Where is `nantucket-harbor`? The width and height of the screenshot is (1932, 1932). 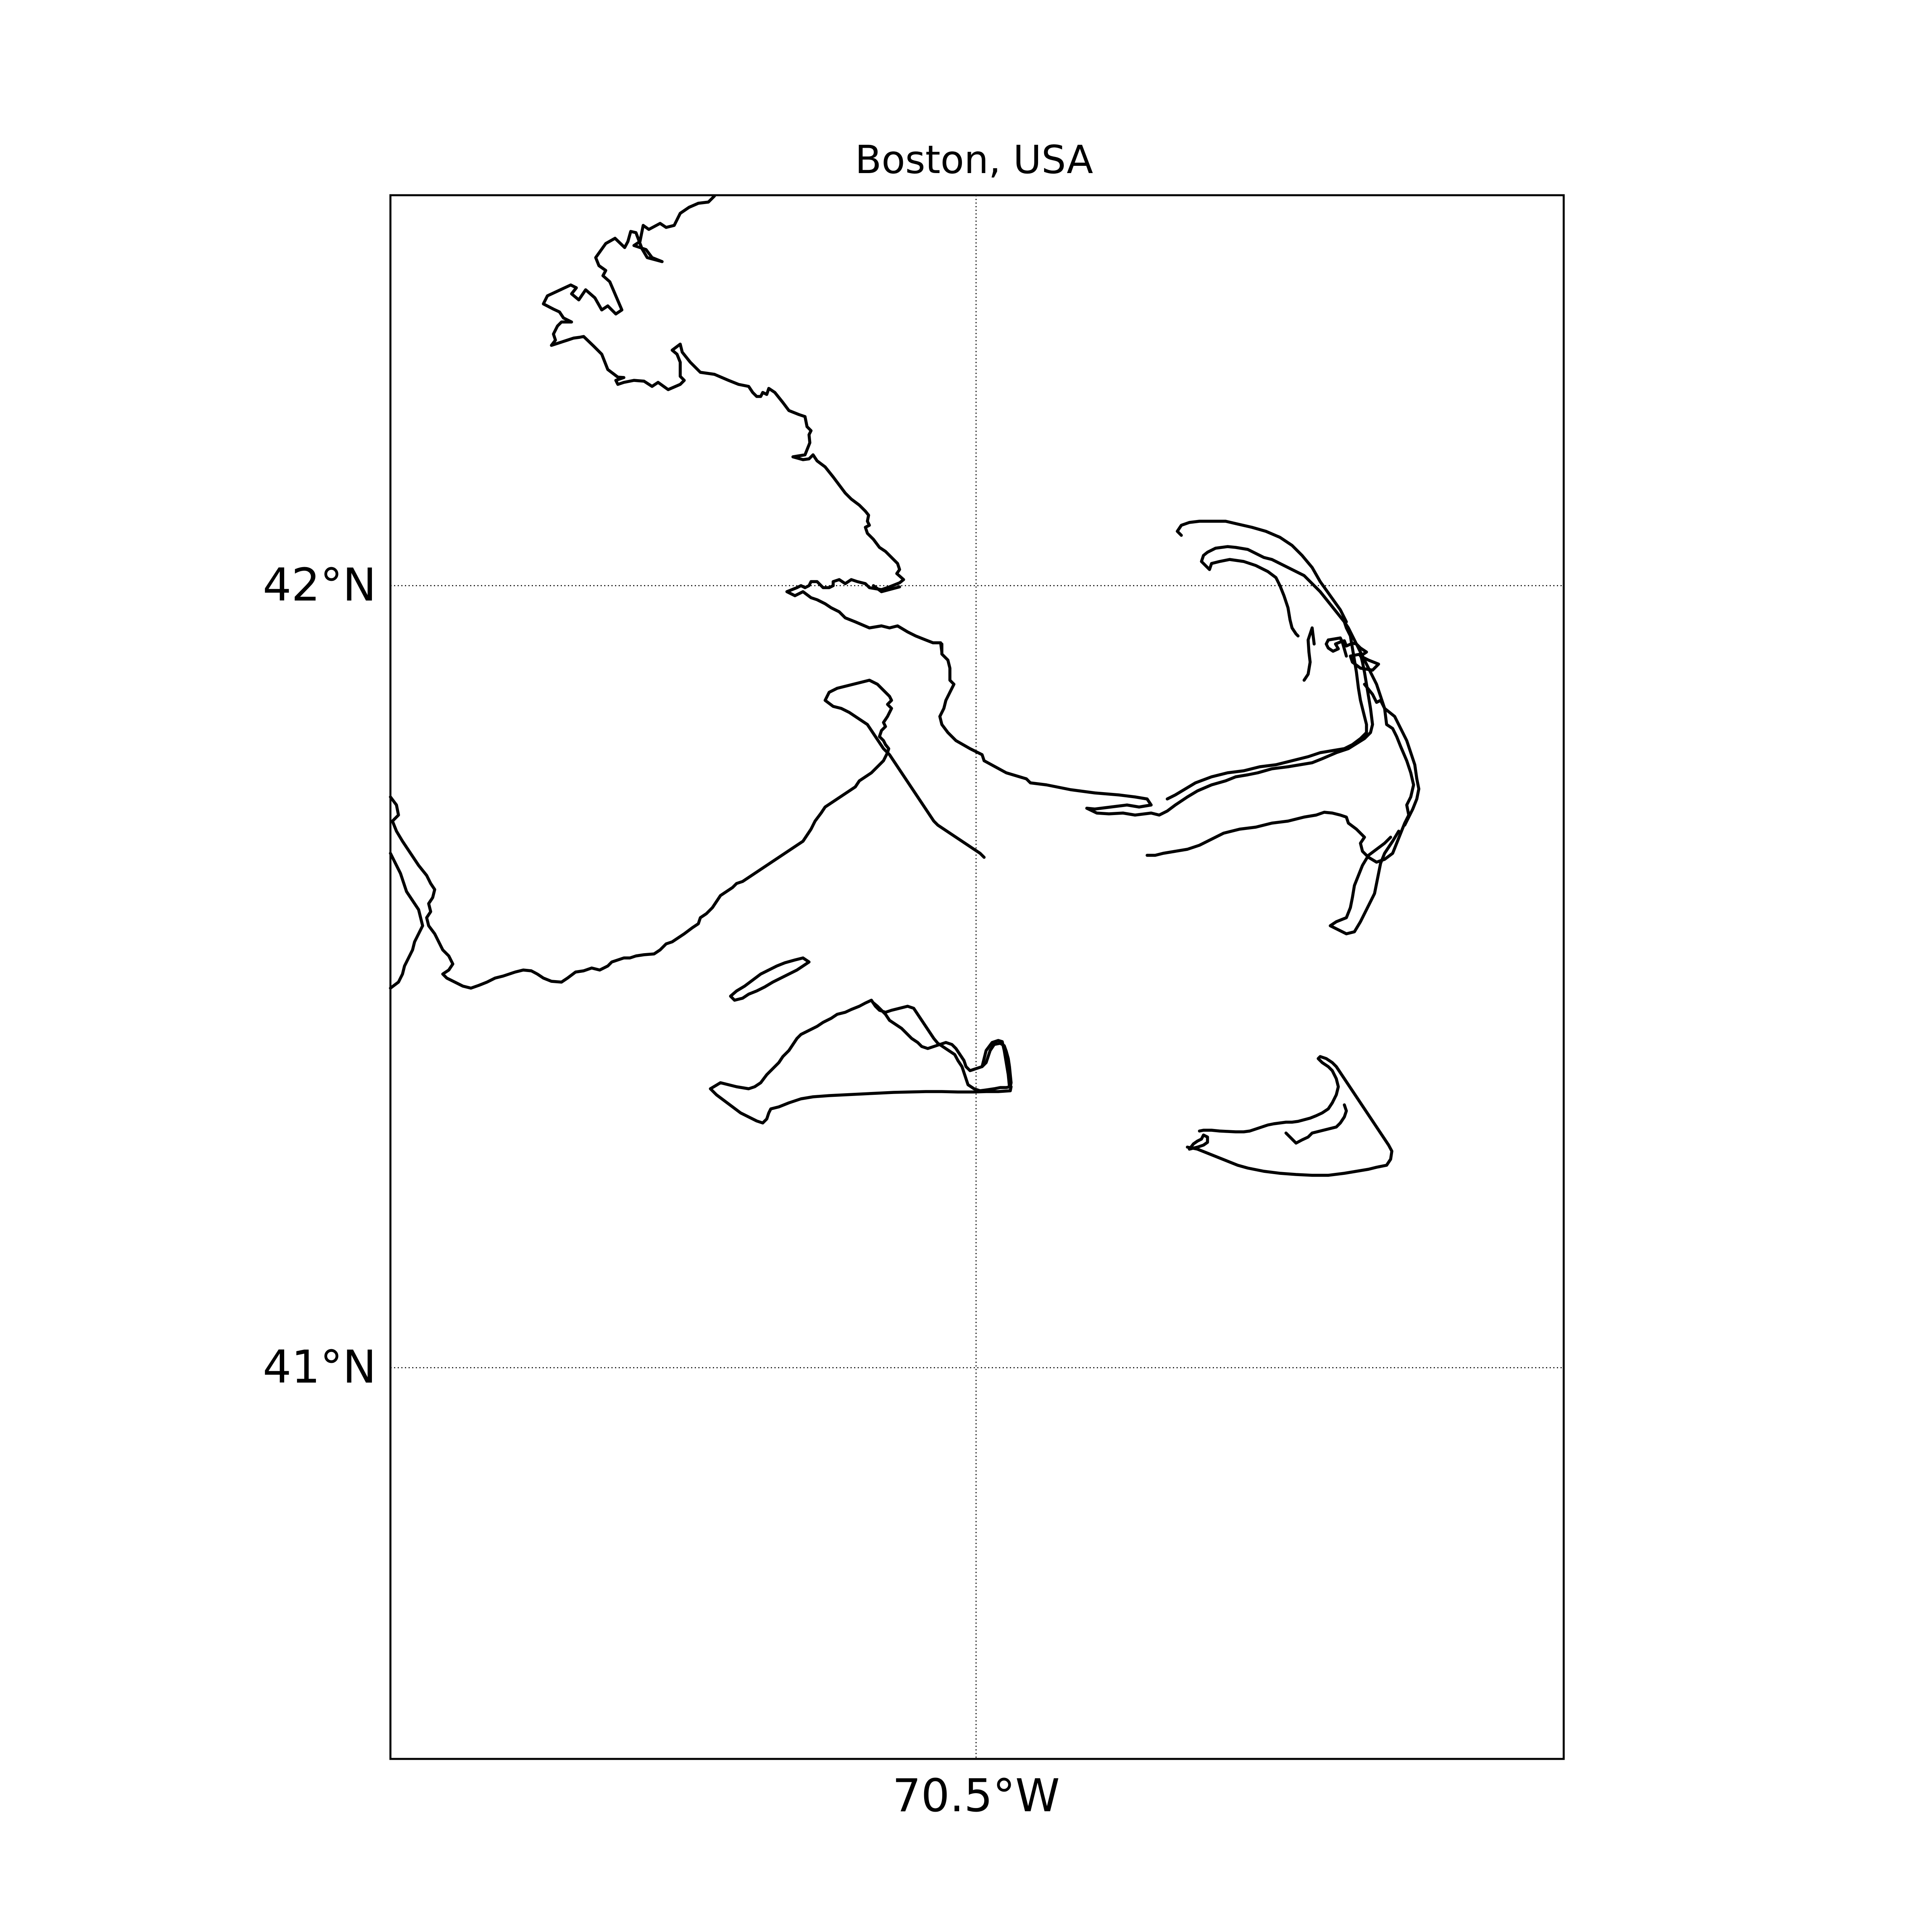 nantucket-harbor is located at coordinates (1316, 1124).